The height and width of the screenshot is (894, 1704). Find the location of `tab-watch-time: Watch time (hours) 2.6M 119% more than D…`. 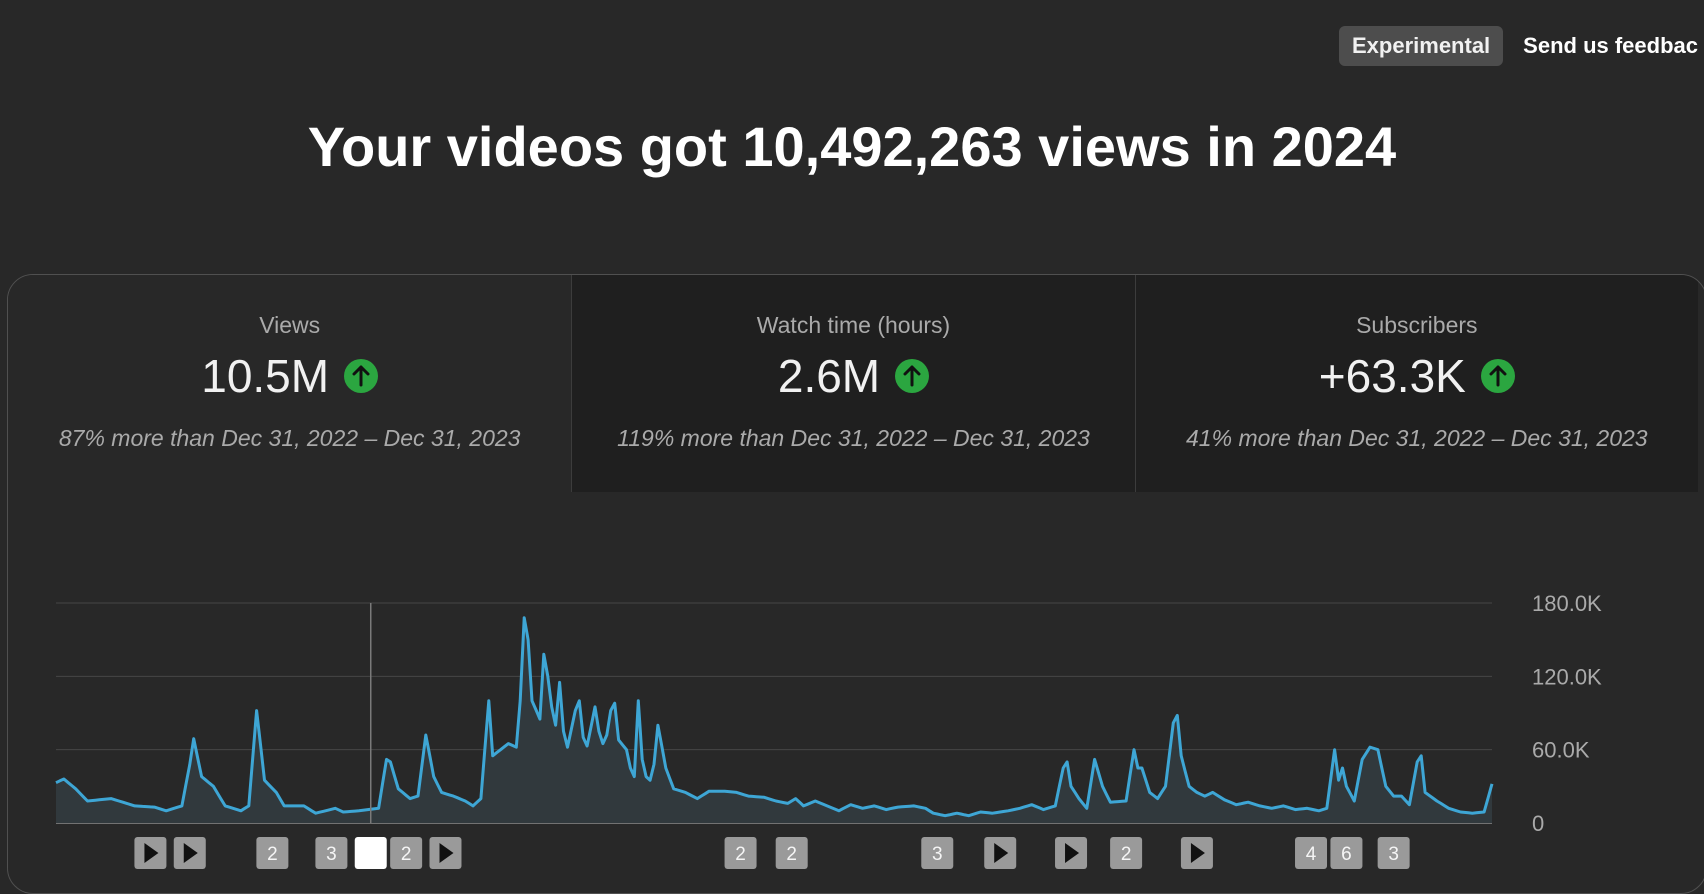

tab-watch-time: Watch time (hours) 2.6M 119% more than D… is located at coordinates (853, 383).